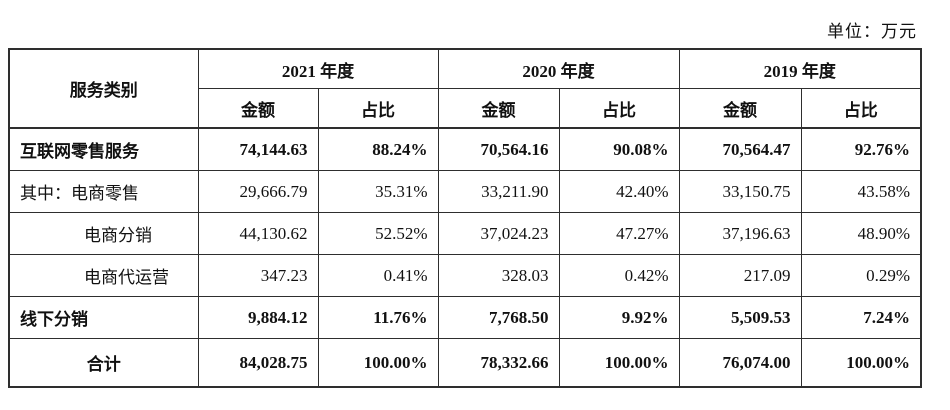  What do you see at coordinates (861, 191) in the screenshot?
I see `percent-cell: 43.58%` at bounding box center [861, 191].